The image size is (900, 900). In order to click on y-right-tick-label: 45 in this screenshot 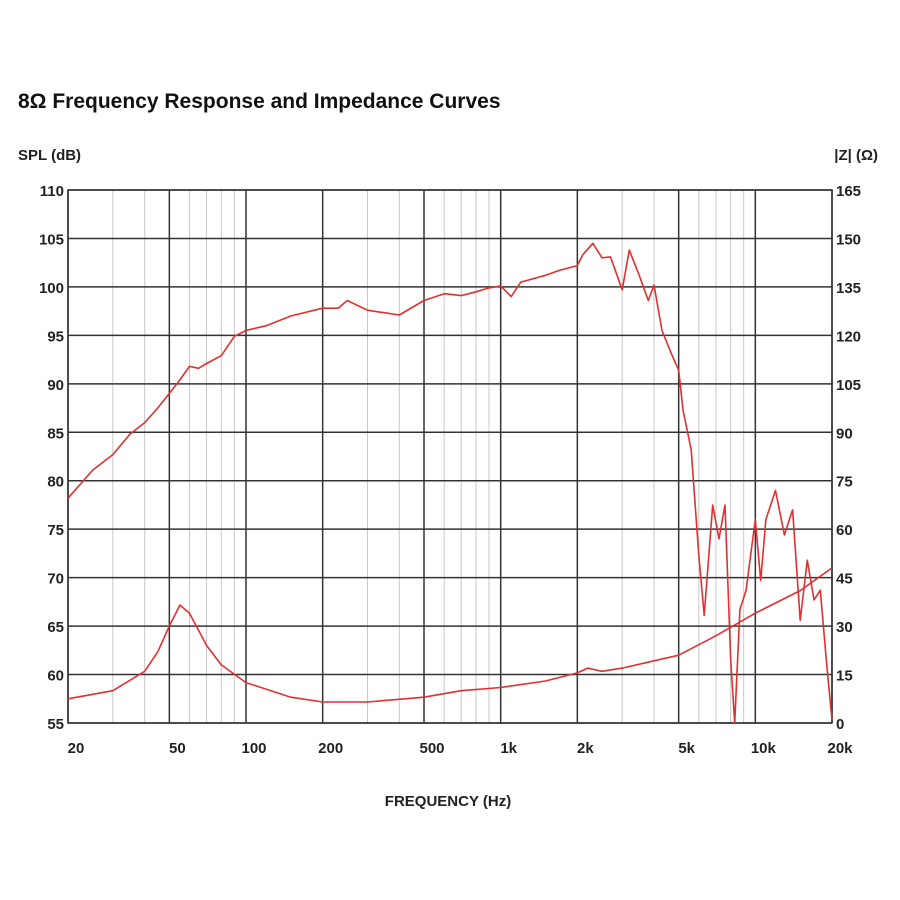, I will do `click(844, 579)`.